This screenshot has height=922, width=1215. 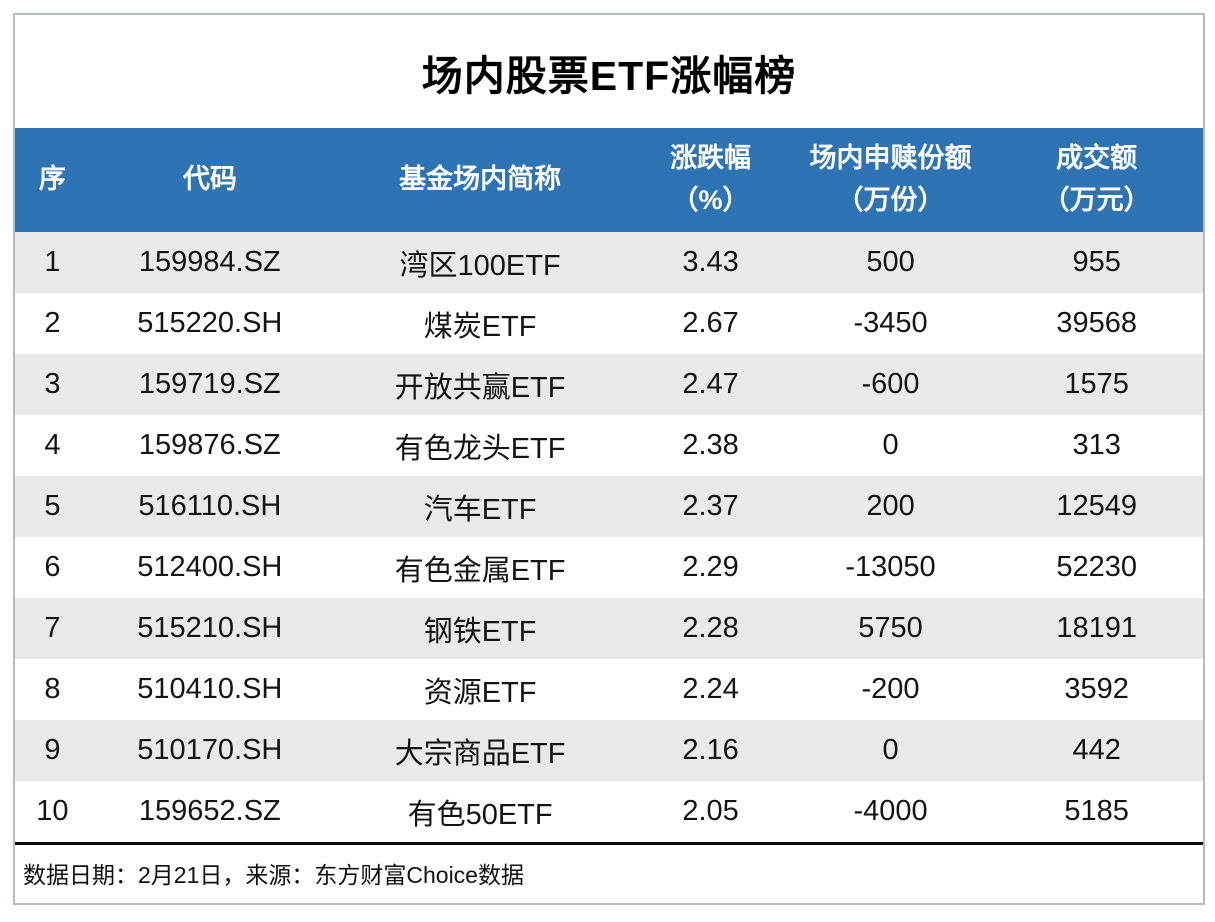 I want to click on table-cell: 开放共赢ETF, so click(x=480, y=384).